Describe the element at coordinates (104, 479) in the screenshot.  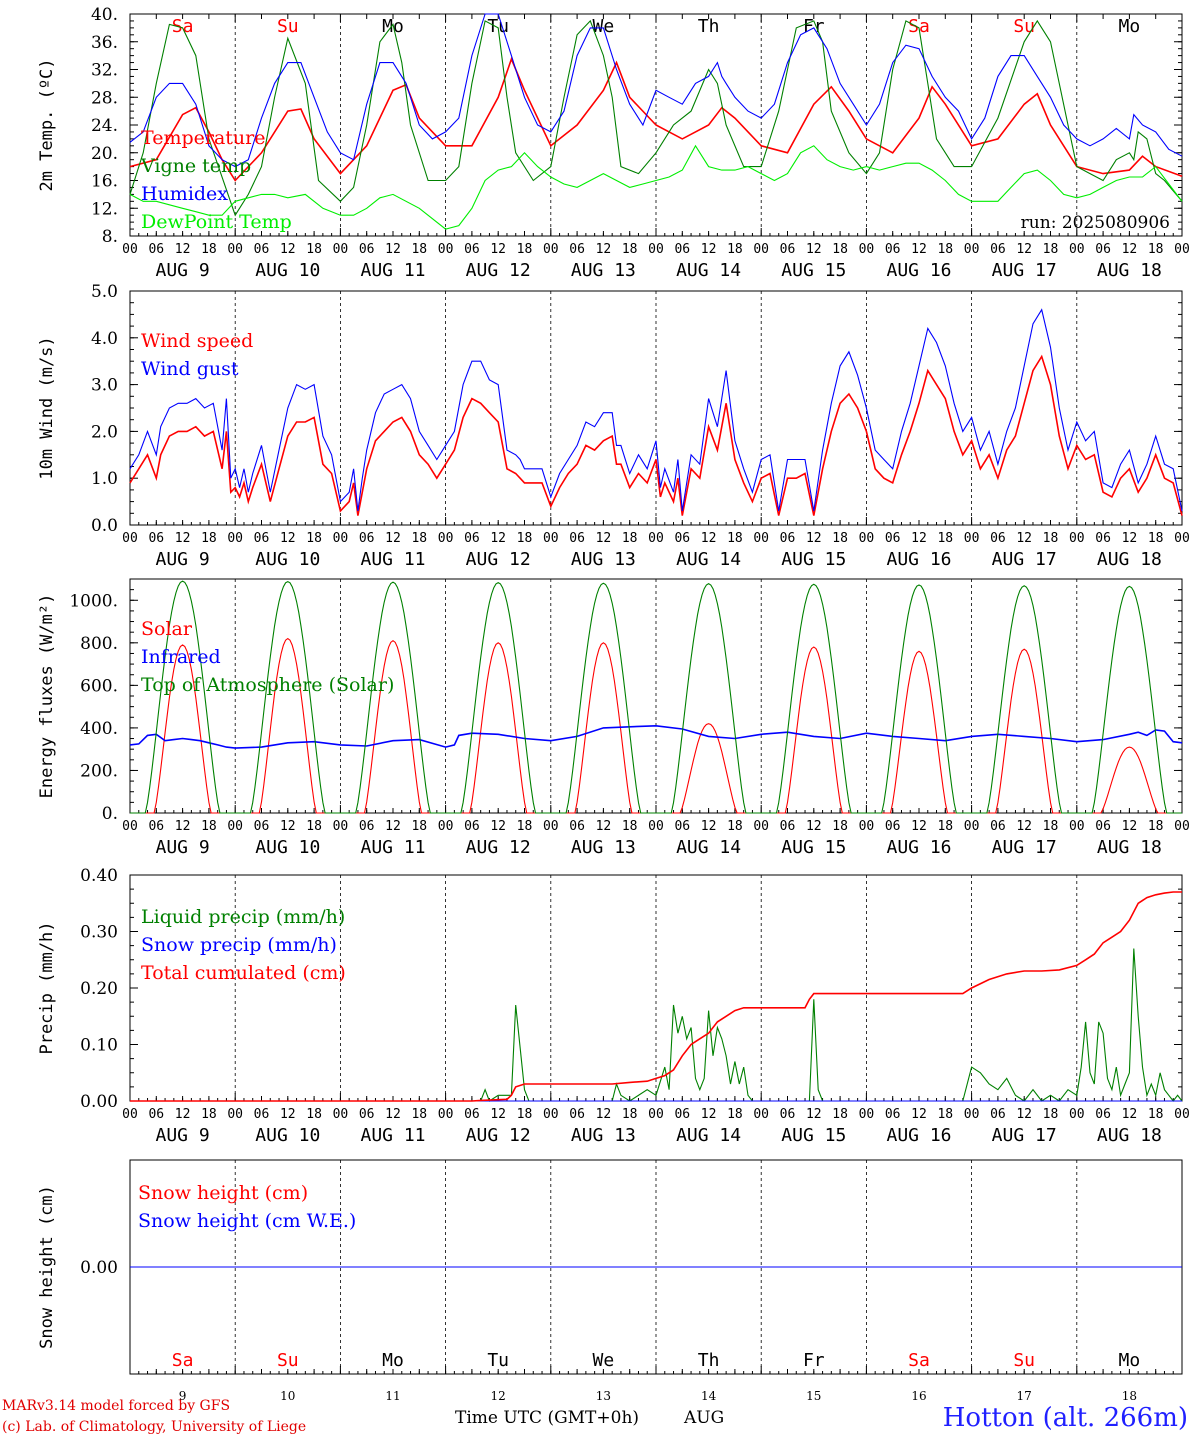
I see `y-tick-label: 1.0` at that location.